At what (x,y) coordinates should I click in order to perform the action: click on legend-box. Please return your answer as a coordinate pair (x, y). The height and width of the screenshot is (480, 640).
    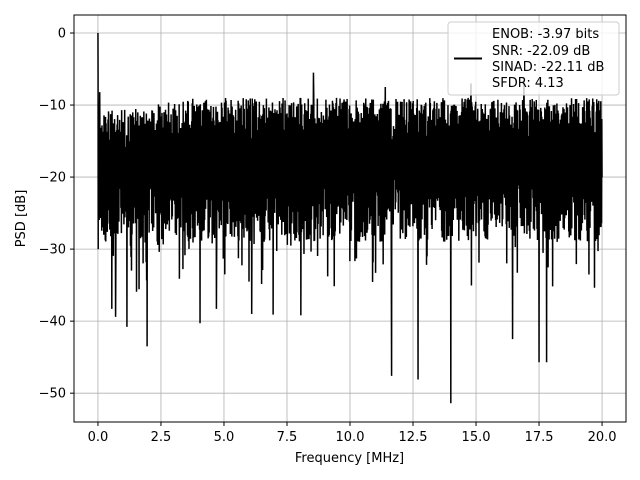
    Looking at the image, I should click on (533, 58).